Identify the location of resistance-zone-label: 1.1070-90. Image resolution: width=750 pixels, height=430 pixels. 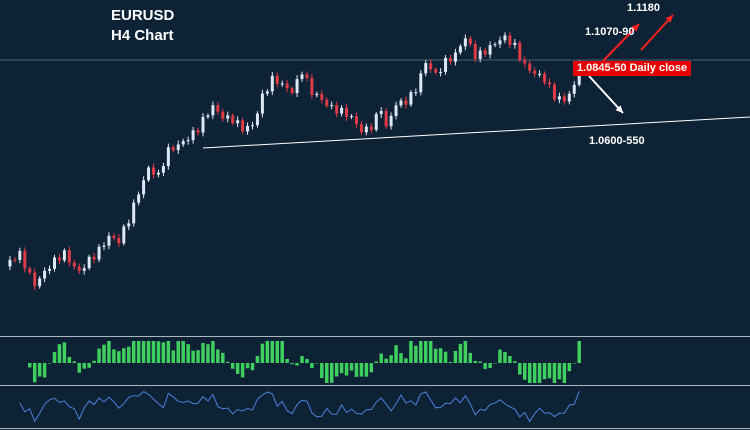
(610, 32).